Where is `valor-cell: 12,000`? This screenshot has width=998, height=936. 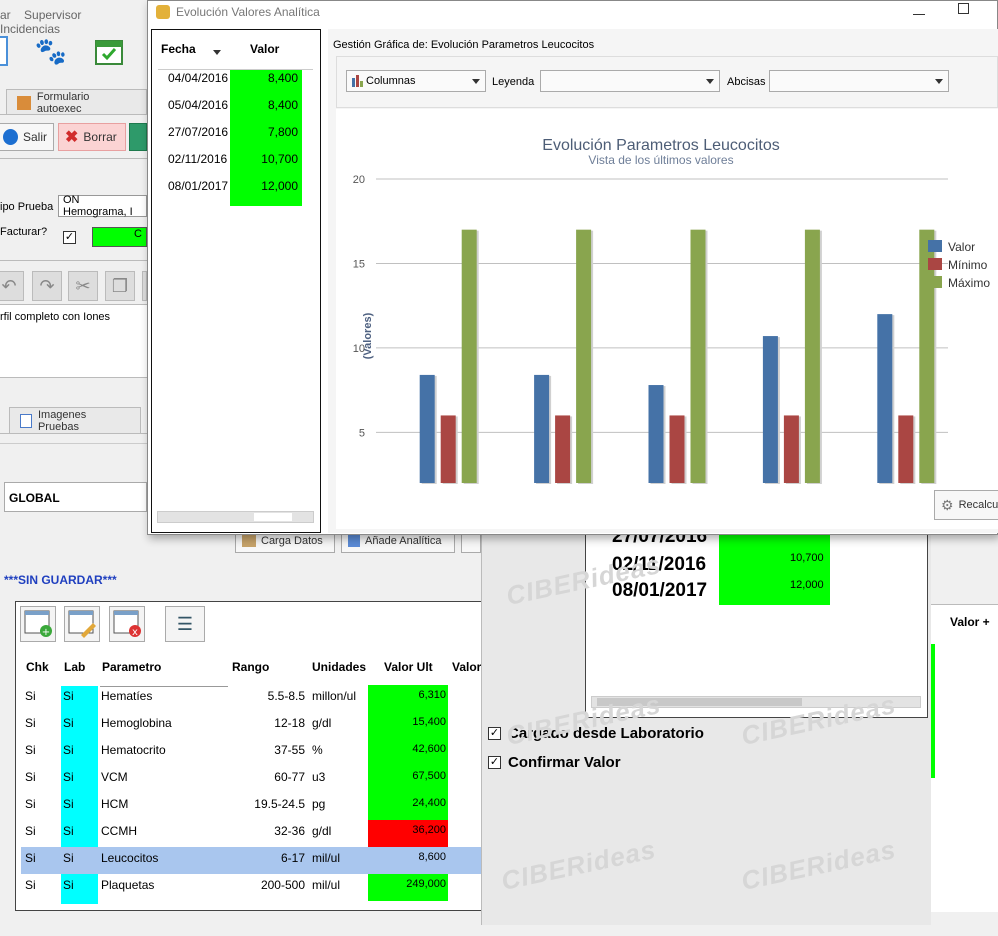
valor-cell: 12,000 is located at coordinates (279, 186).